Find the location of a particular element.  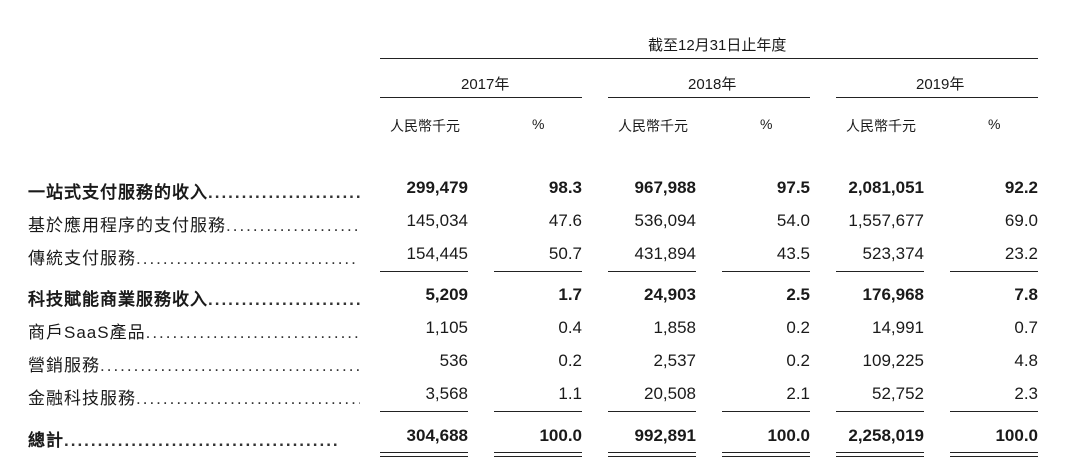

unit-label-2018: 人民幣千元 is located at coordinates (653, 126).